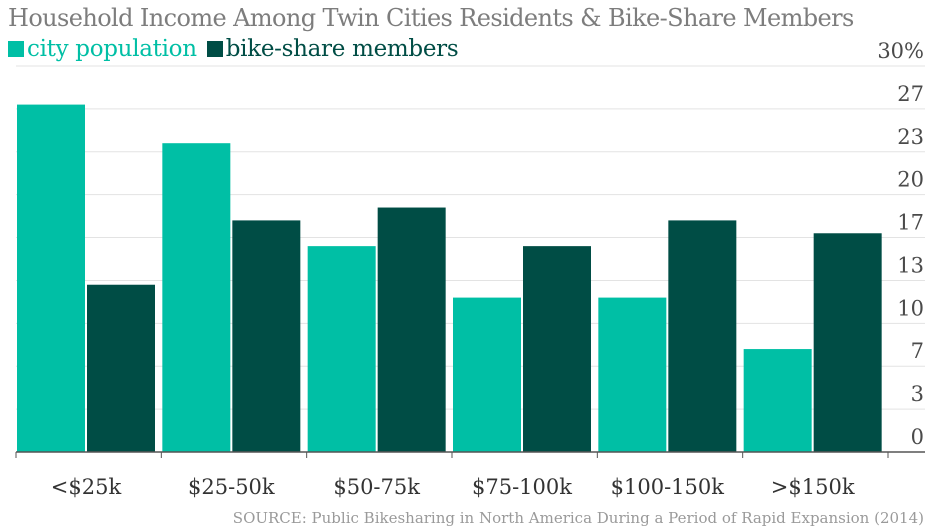 This screenshot has width=940, height=530. I want to click on x-tick-label: <$25k, so click(86, 487).